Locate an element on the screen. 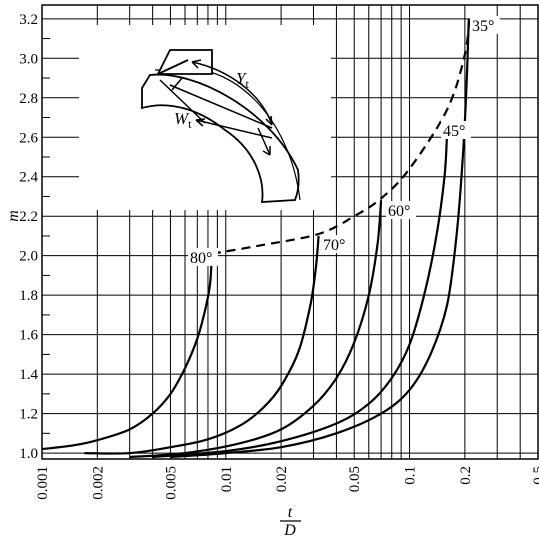 Image resolution: width=539 pixels, height=536 pixels. series-label: 35° is located at coordinates (483, 26).